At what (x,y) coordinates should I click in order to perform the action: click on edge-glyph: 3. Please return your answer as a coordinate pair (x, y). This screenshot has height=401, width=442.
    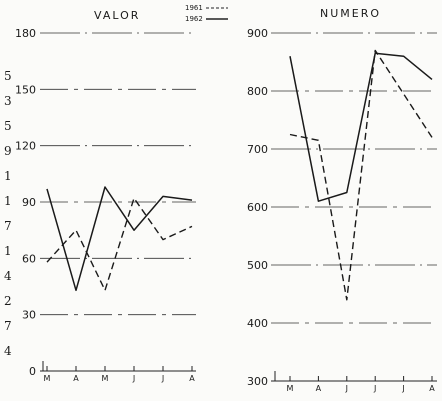
    Looking at the image, I should click on (8, 101).